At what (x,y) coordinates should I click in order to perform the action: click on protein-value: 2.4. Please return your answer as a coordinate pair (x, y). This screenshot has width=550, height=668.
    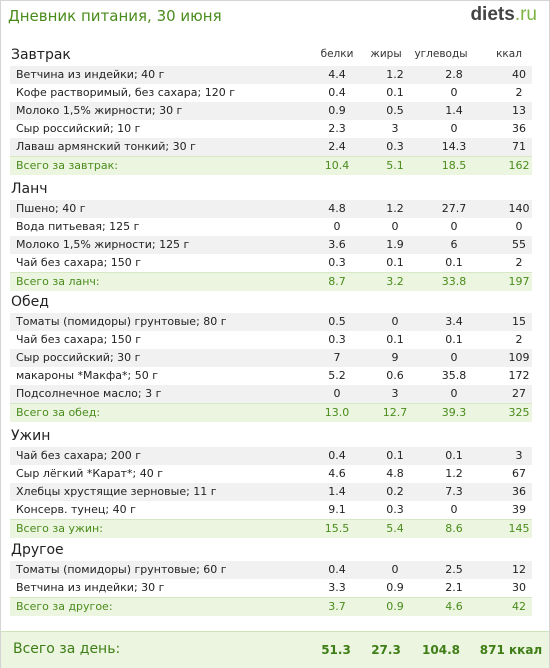
    Looking at the image, I should click on (337, 146).